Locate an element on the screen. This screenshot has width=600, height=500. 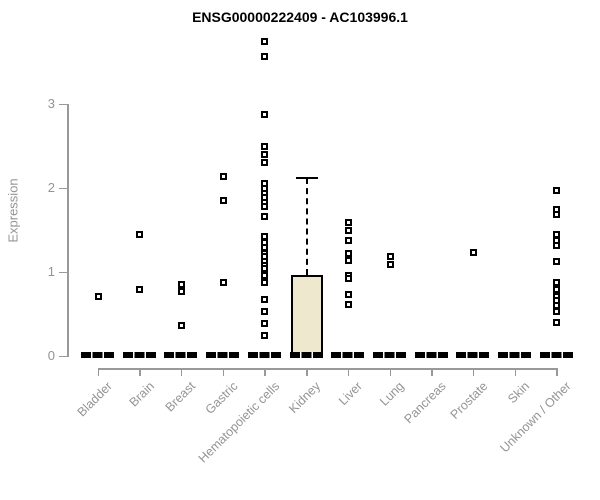
x-category-label: Skin is located at coordinates (519, 393).